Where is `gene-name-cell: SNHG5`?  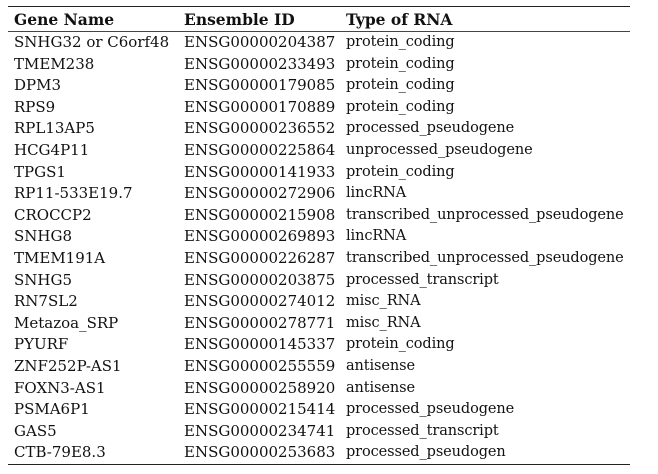
gene-name-cell: SNHG5 is located at coordinates (43, 279).